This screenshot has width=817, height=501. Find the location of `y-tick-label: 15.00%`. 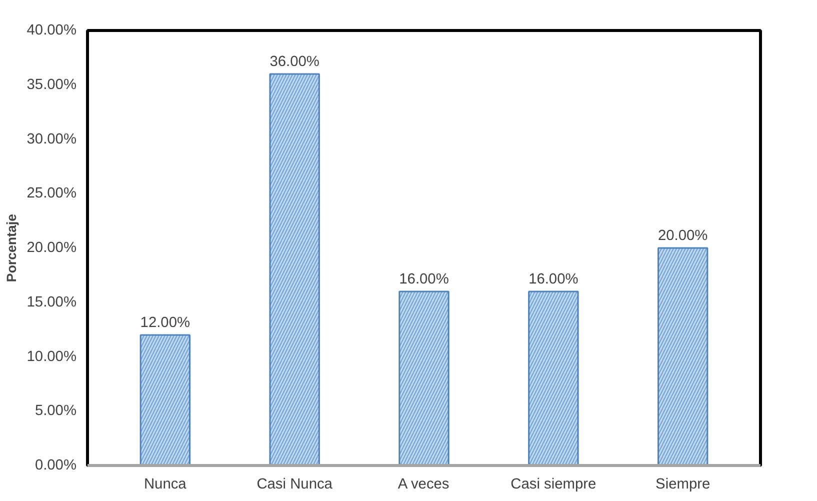

y-tick-label: 15.00% is located at coordinates (51, 302).